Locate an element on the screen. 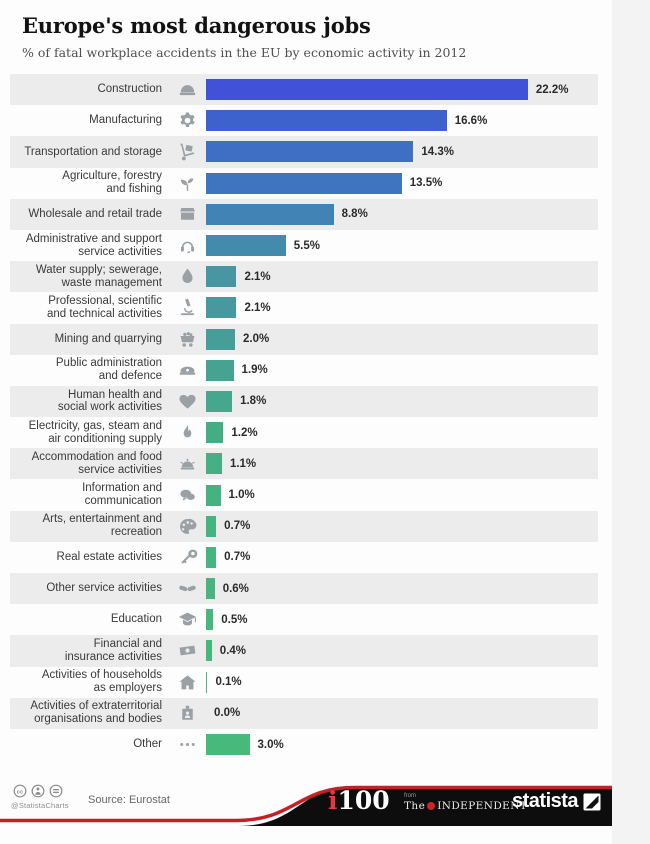 This screenshot has height=844, width=650. category-label: Mining and quarrying is located at coordinates (89, 339).